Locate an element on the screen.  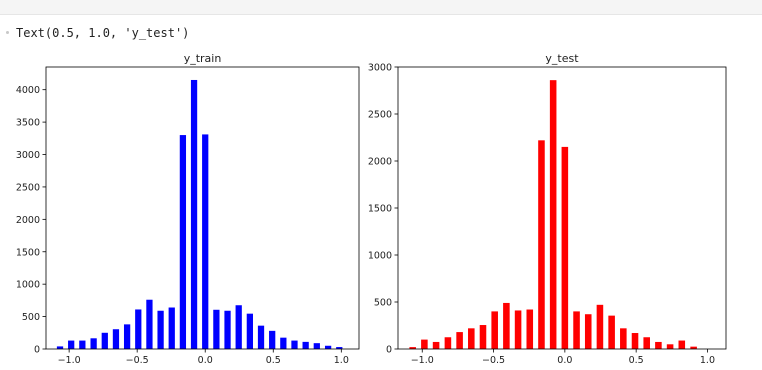
y-tick-label: 3500 is located at coordinates (28, 123).